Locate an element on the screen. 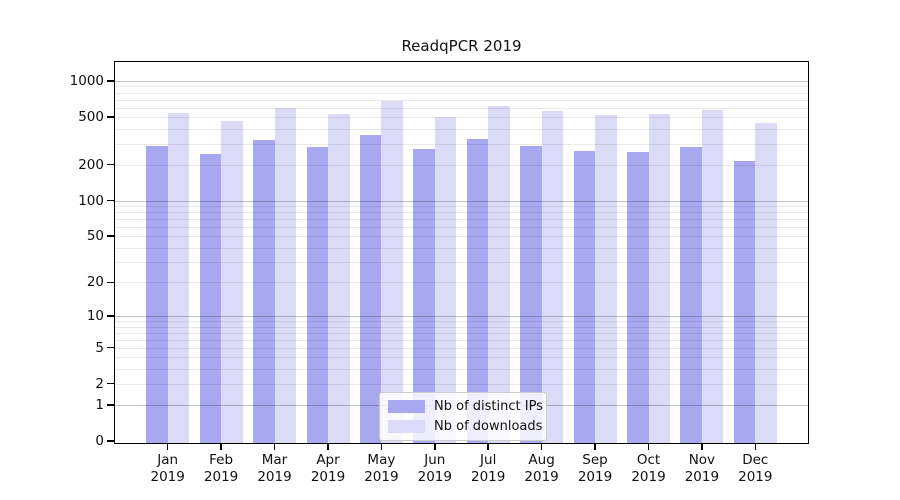 The height and width of the screenshot is (500, 900). bar-distinct-ips-jan is located at coordinates (157, 294).